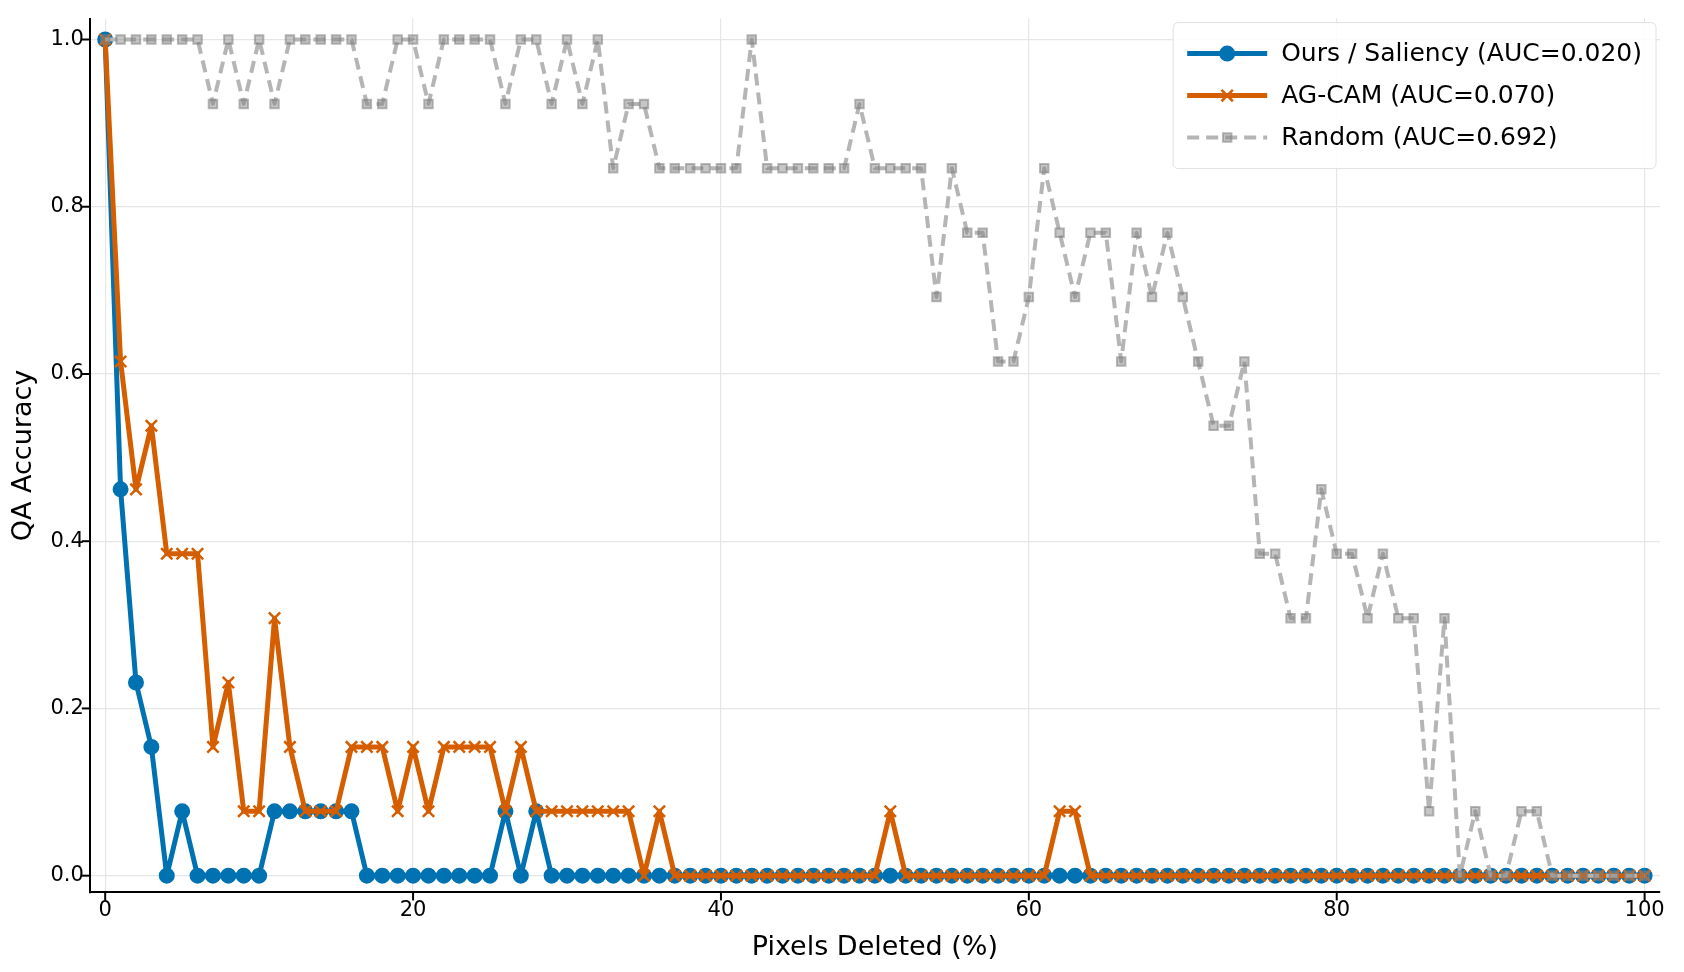  Describe the element at coordinates (1337, 909) in the screenshot. I see `x-tick-label: 80` at that location.